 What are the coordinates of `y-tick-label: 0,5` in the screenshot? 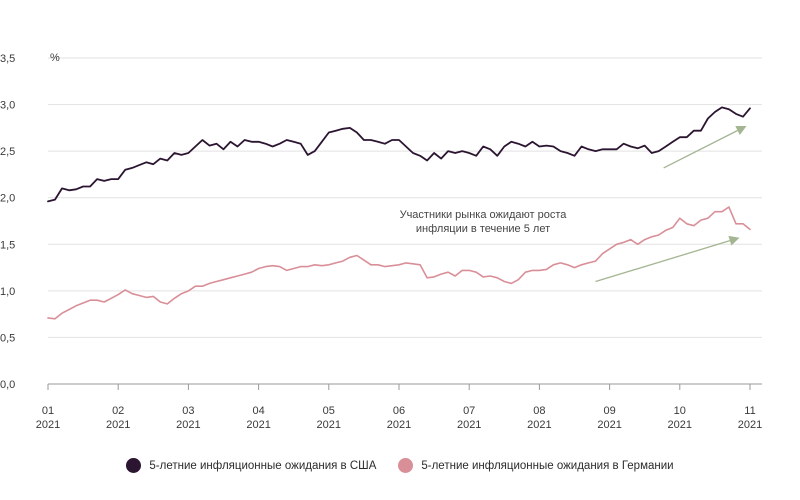 It's located at (7, 338).